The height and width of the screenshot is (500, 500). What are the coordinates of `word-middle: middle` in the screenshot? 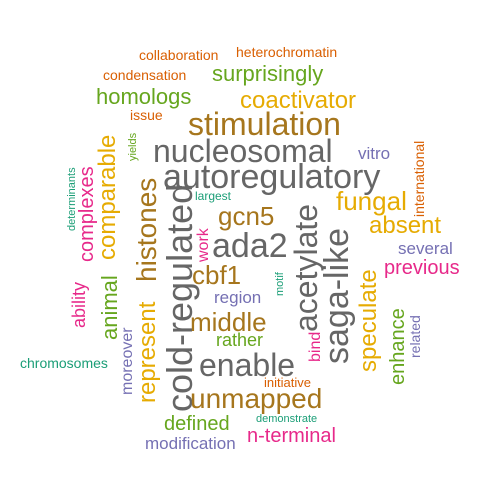 It's located at (228, 322).